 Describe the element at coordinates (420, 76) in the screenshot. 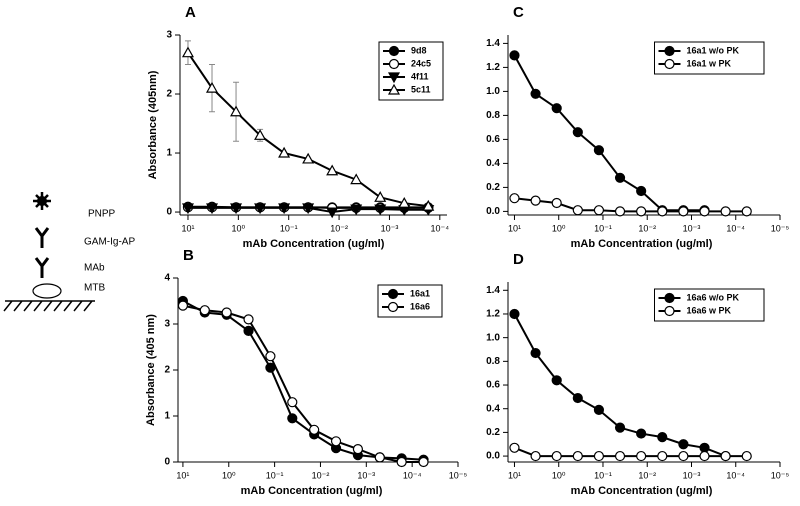

I see `legend-label: 4f11` at that location.